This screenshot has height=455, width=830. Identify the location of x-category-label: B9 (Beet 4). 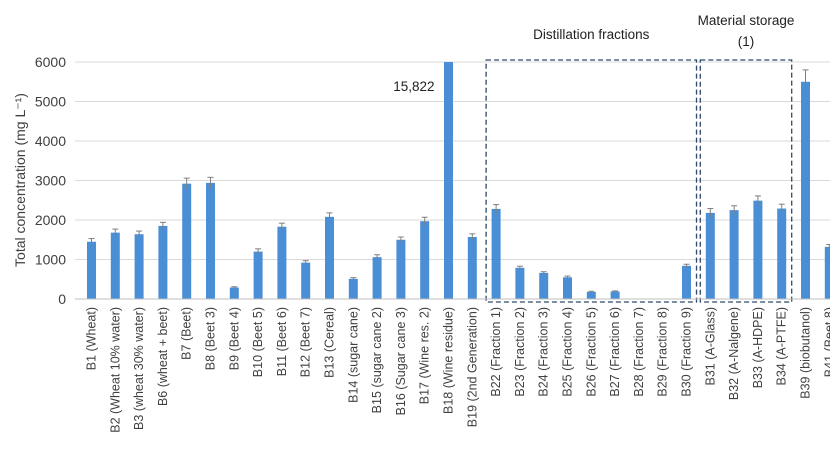
(234, 338).